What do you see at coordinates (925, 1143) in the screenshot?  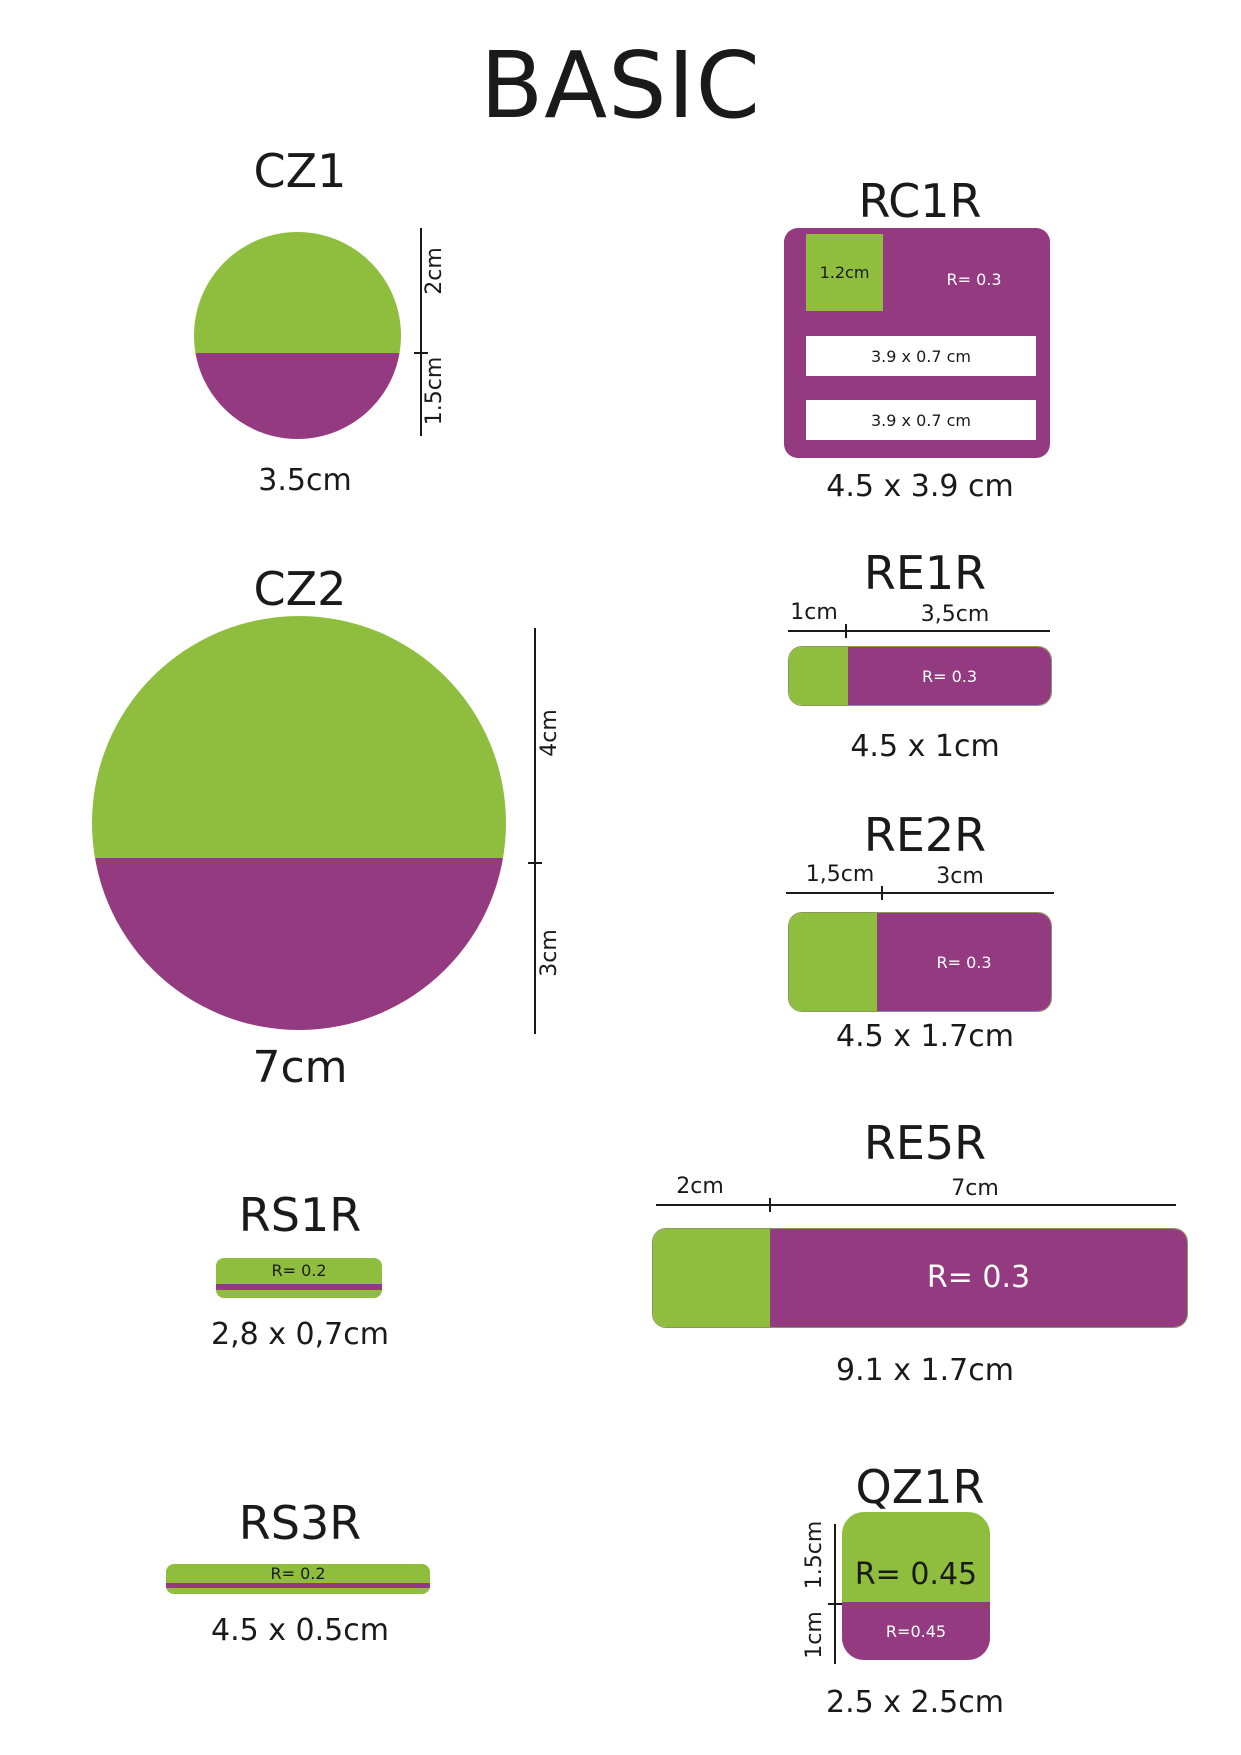 I see `re5r-name: RE5R` at bounding box center [925, 1143].